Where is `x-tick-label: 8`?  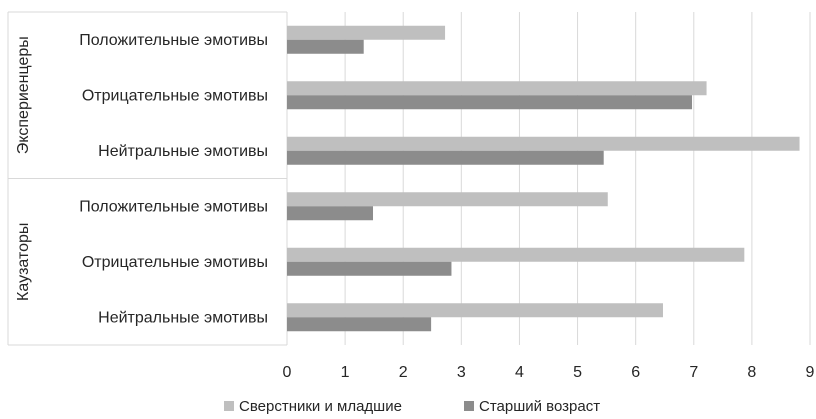
x-tick-label: 8 is located at coordinates (751, 372).